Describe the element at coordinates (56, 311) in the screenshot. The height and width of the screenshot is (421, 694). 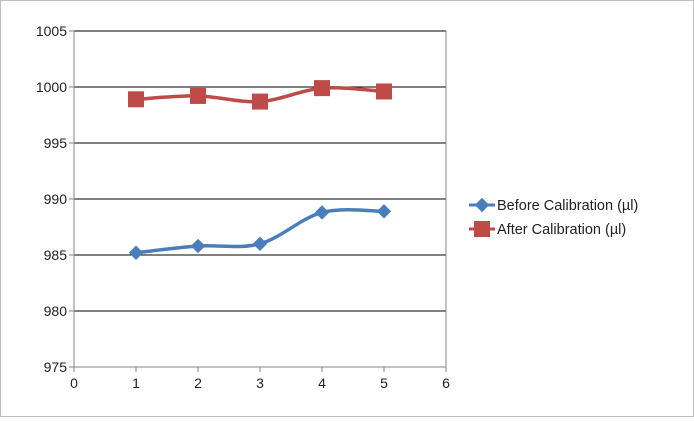
I see `y-tick-label: 980` at that location.